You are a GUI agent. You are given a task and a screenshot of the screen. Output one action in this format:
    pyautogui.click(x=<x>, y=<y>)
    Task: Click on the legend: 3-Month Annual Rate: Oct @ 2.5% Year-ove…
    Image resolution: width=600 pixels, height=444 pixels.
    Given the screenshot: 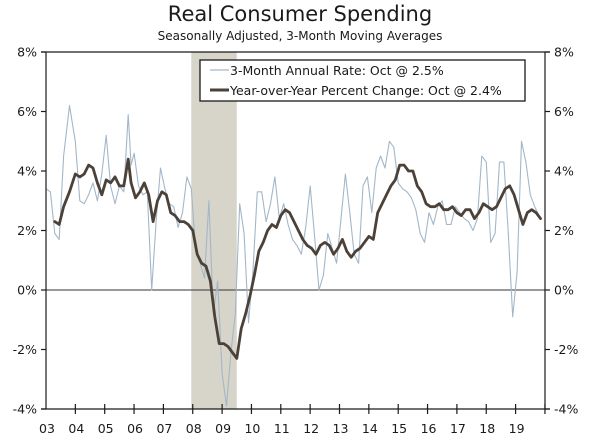 What is the action you would take?
    pyautogui.click(x=362, y=80)
    